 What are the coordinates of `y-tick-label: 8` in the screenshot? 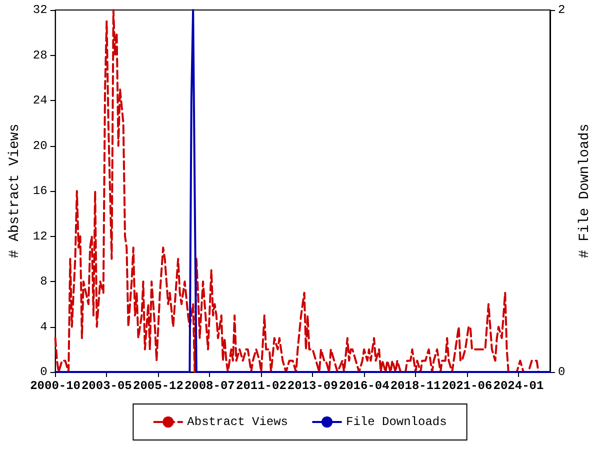 It's located at (44, 281).